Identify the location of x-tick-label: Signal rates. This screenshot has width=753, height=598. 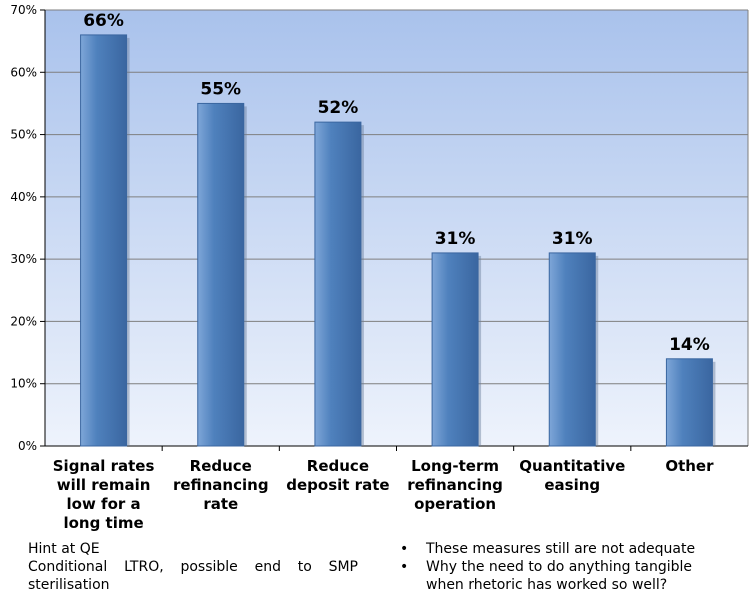
(104, 466).